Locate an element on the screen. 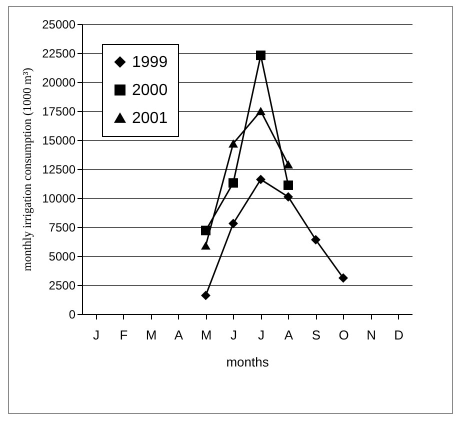 This screenshot has width=463, height=423. y-tick-label: 22500 is located at coordinates (59, 53).